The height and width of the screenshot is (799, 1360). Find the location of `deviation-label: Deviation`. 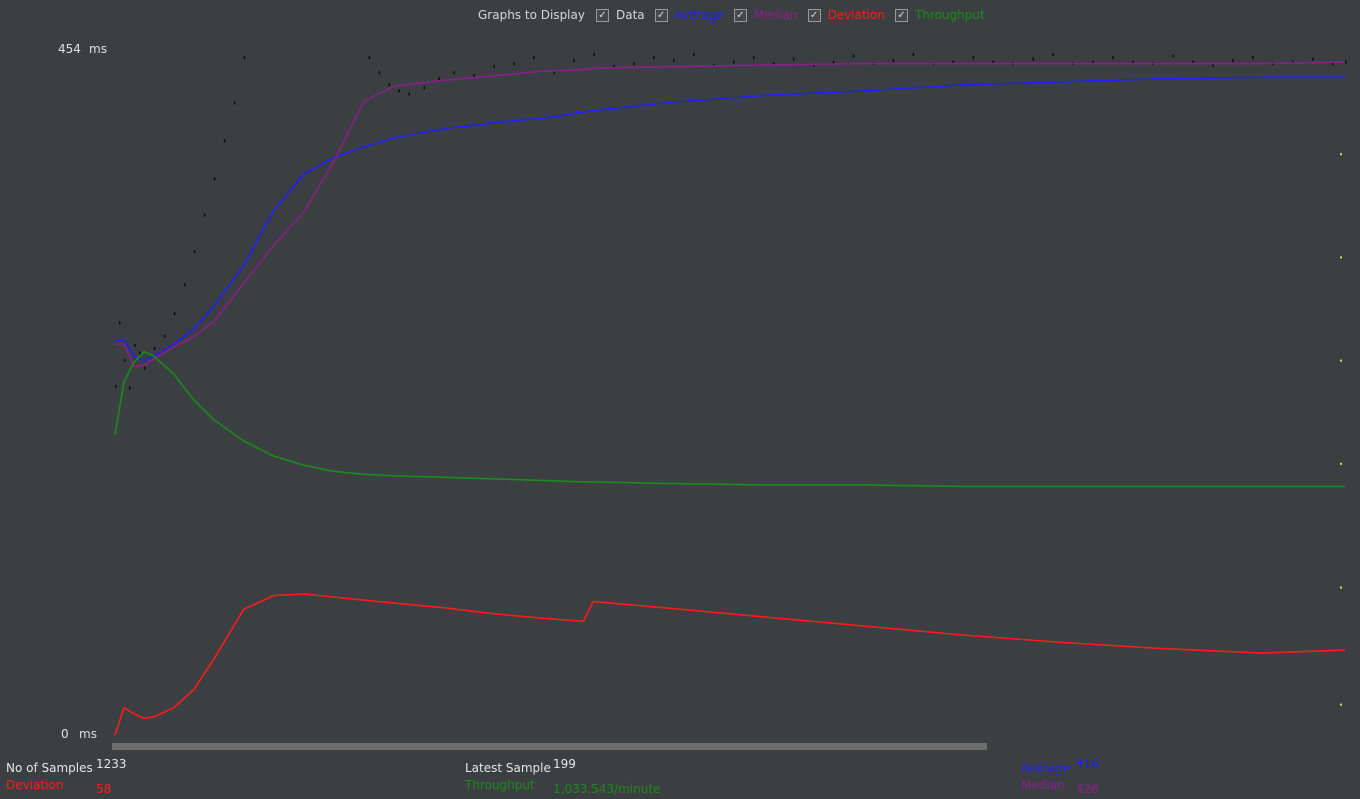

deviation-label: Deviation is located at coordinates (35, 785).